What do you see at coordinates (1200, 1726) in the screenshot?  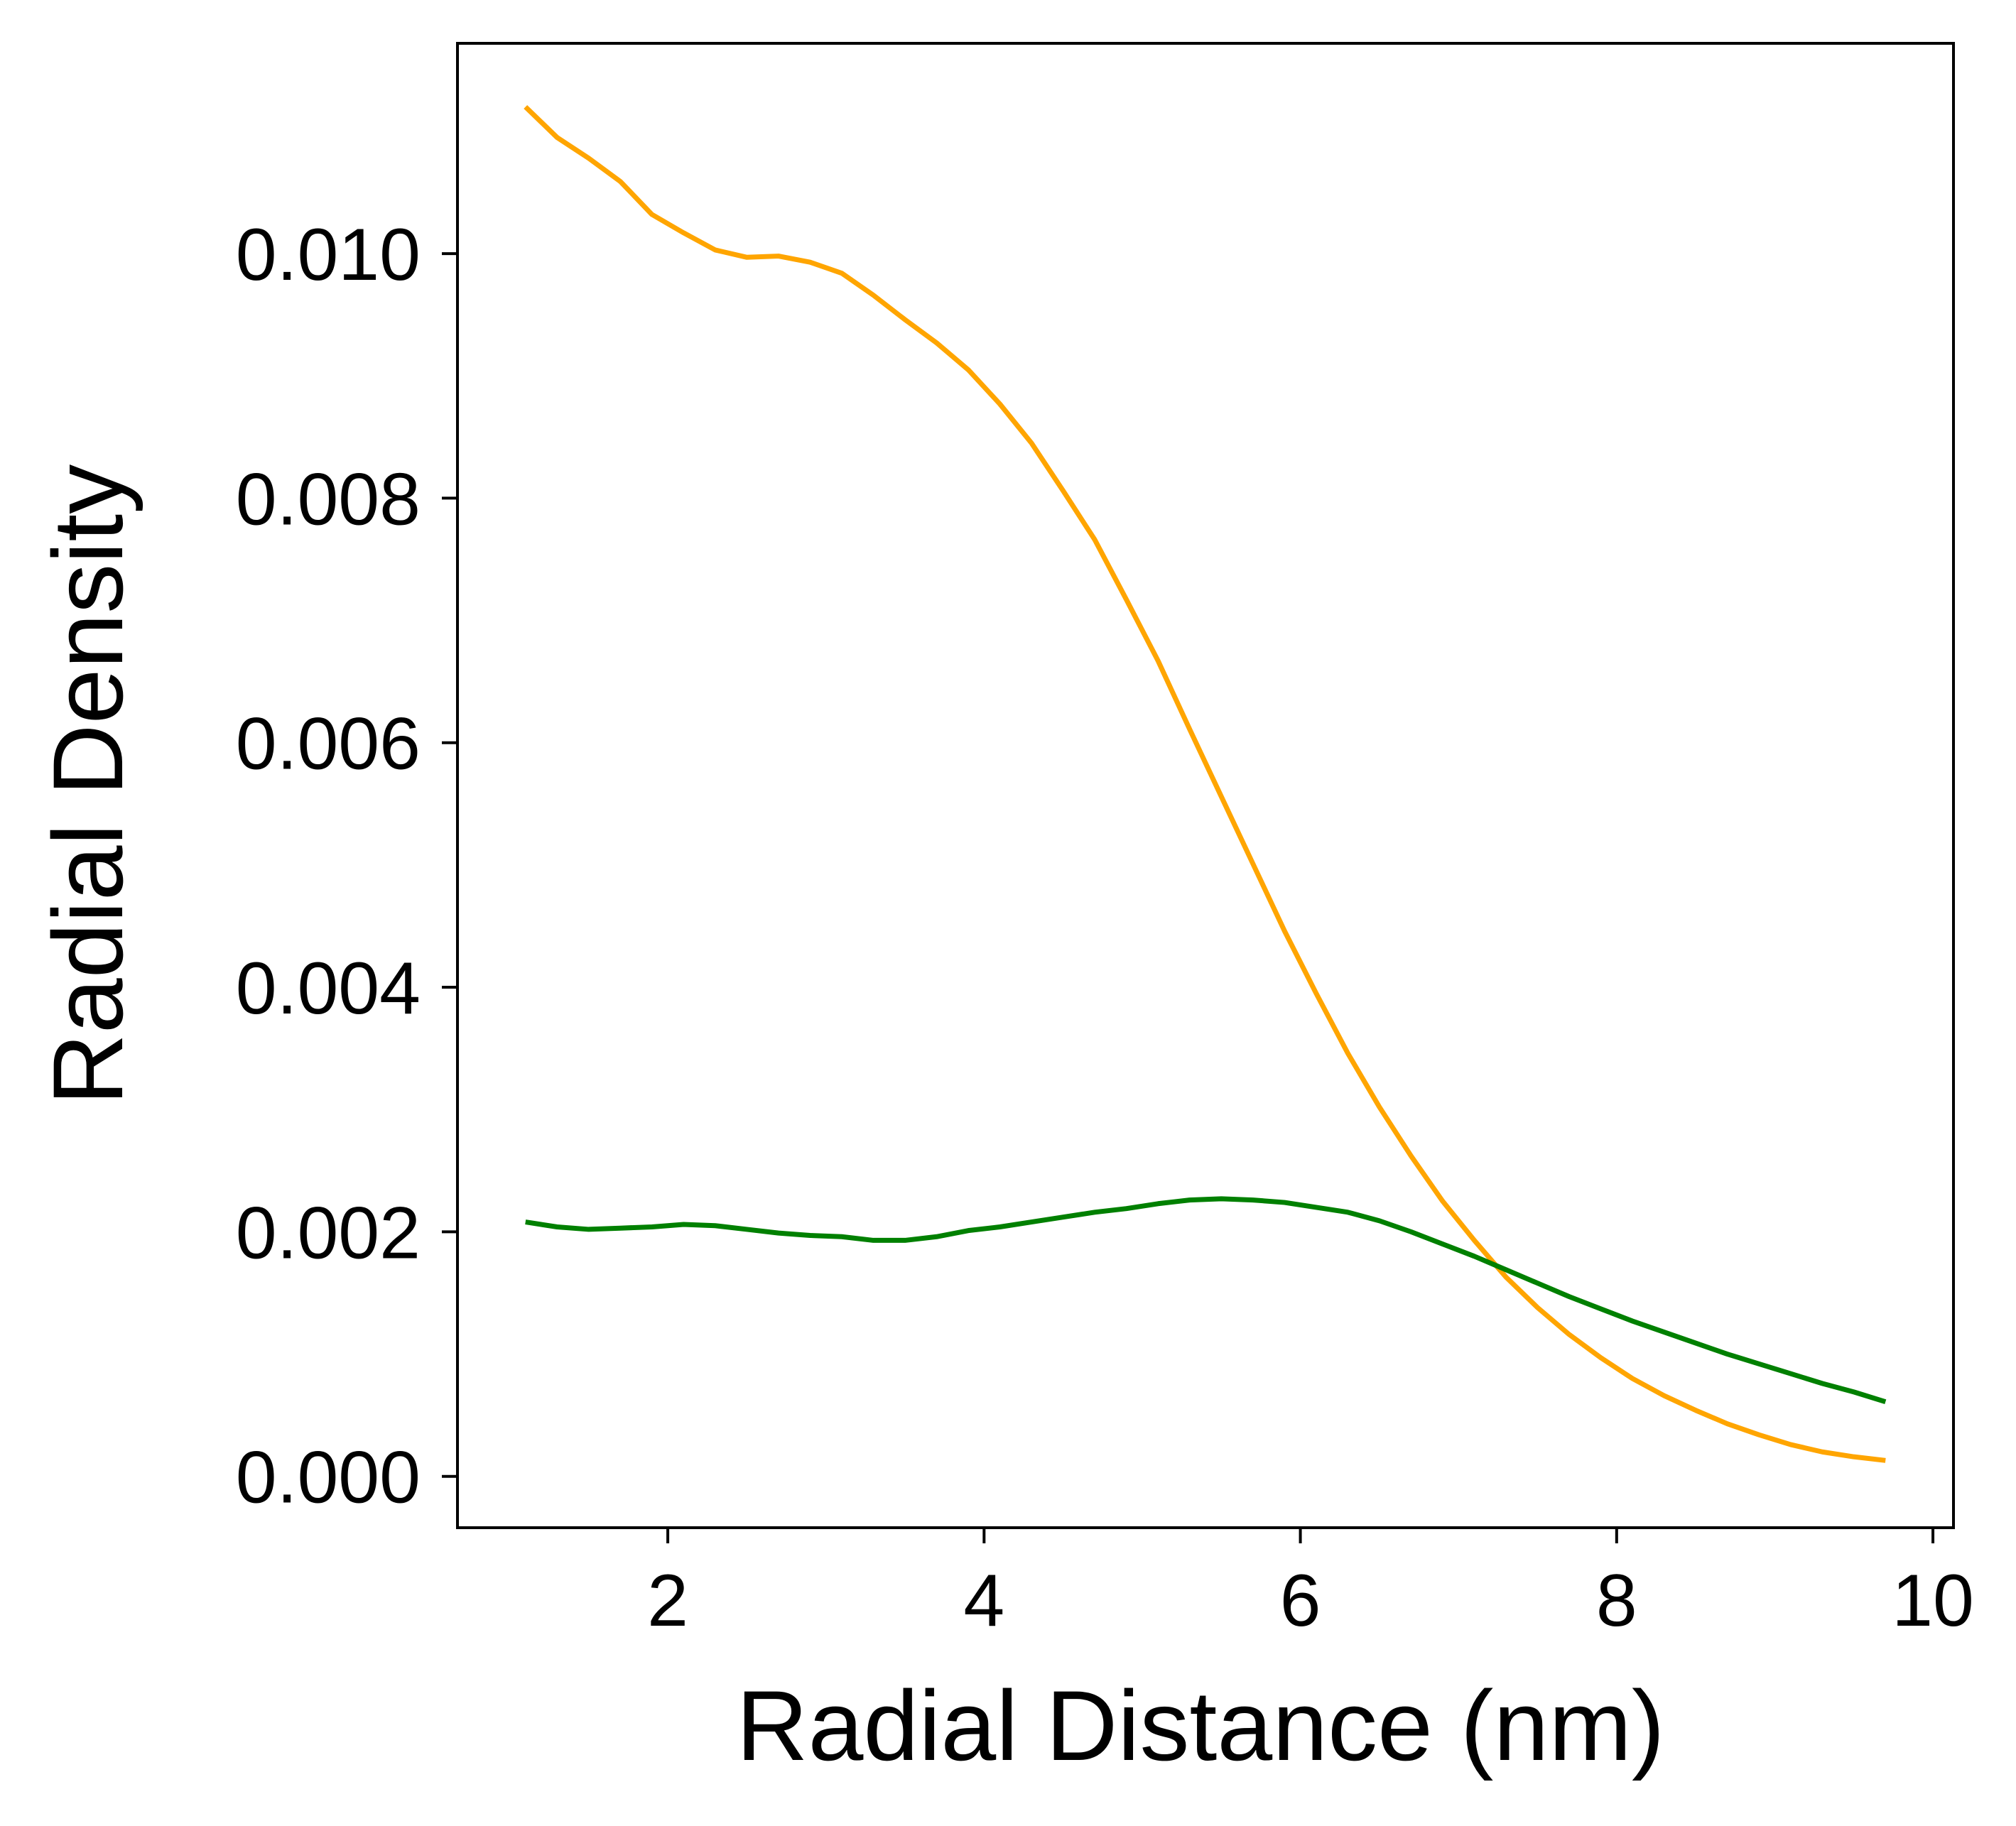 I see `x-axis-label: Radial Distance (nm)` at bounding box center [1200, 1726].